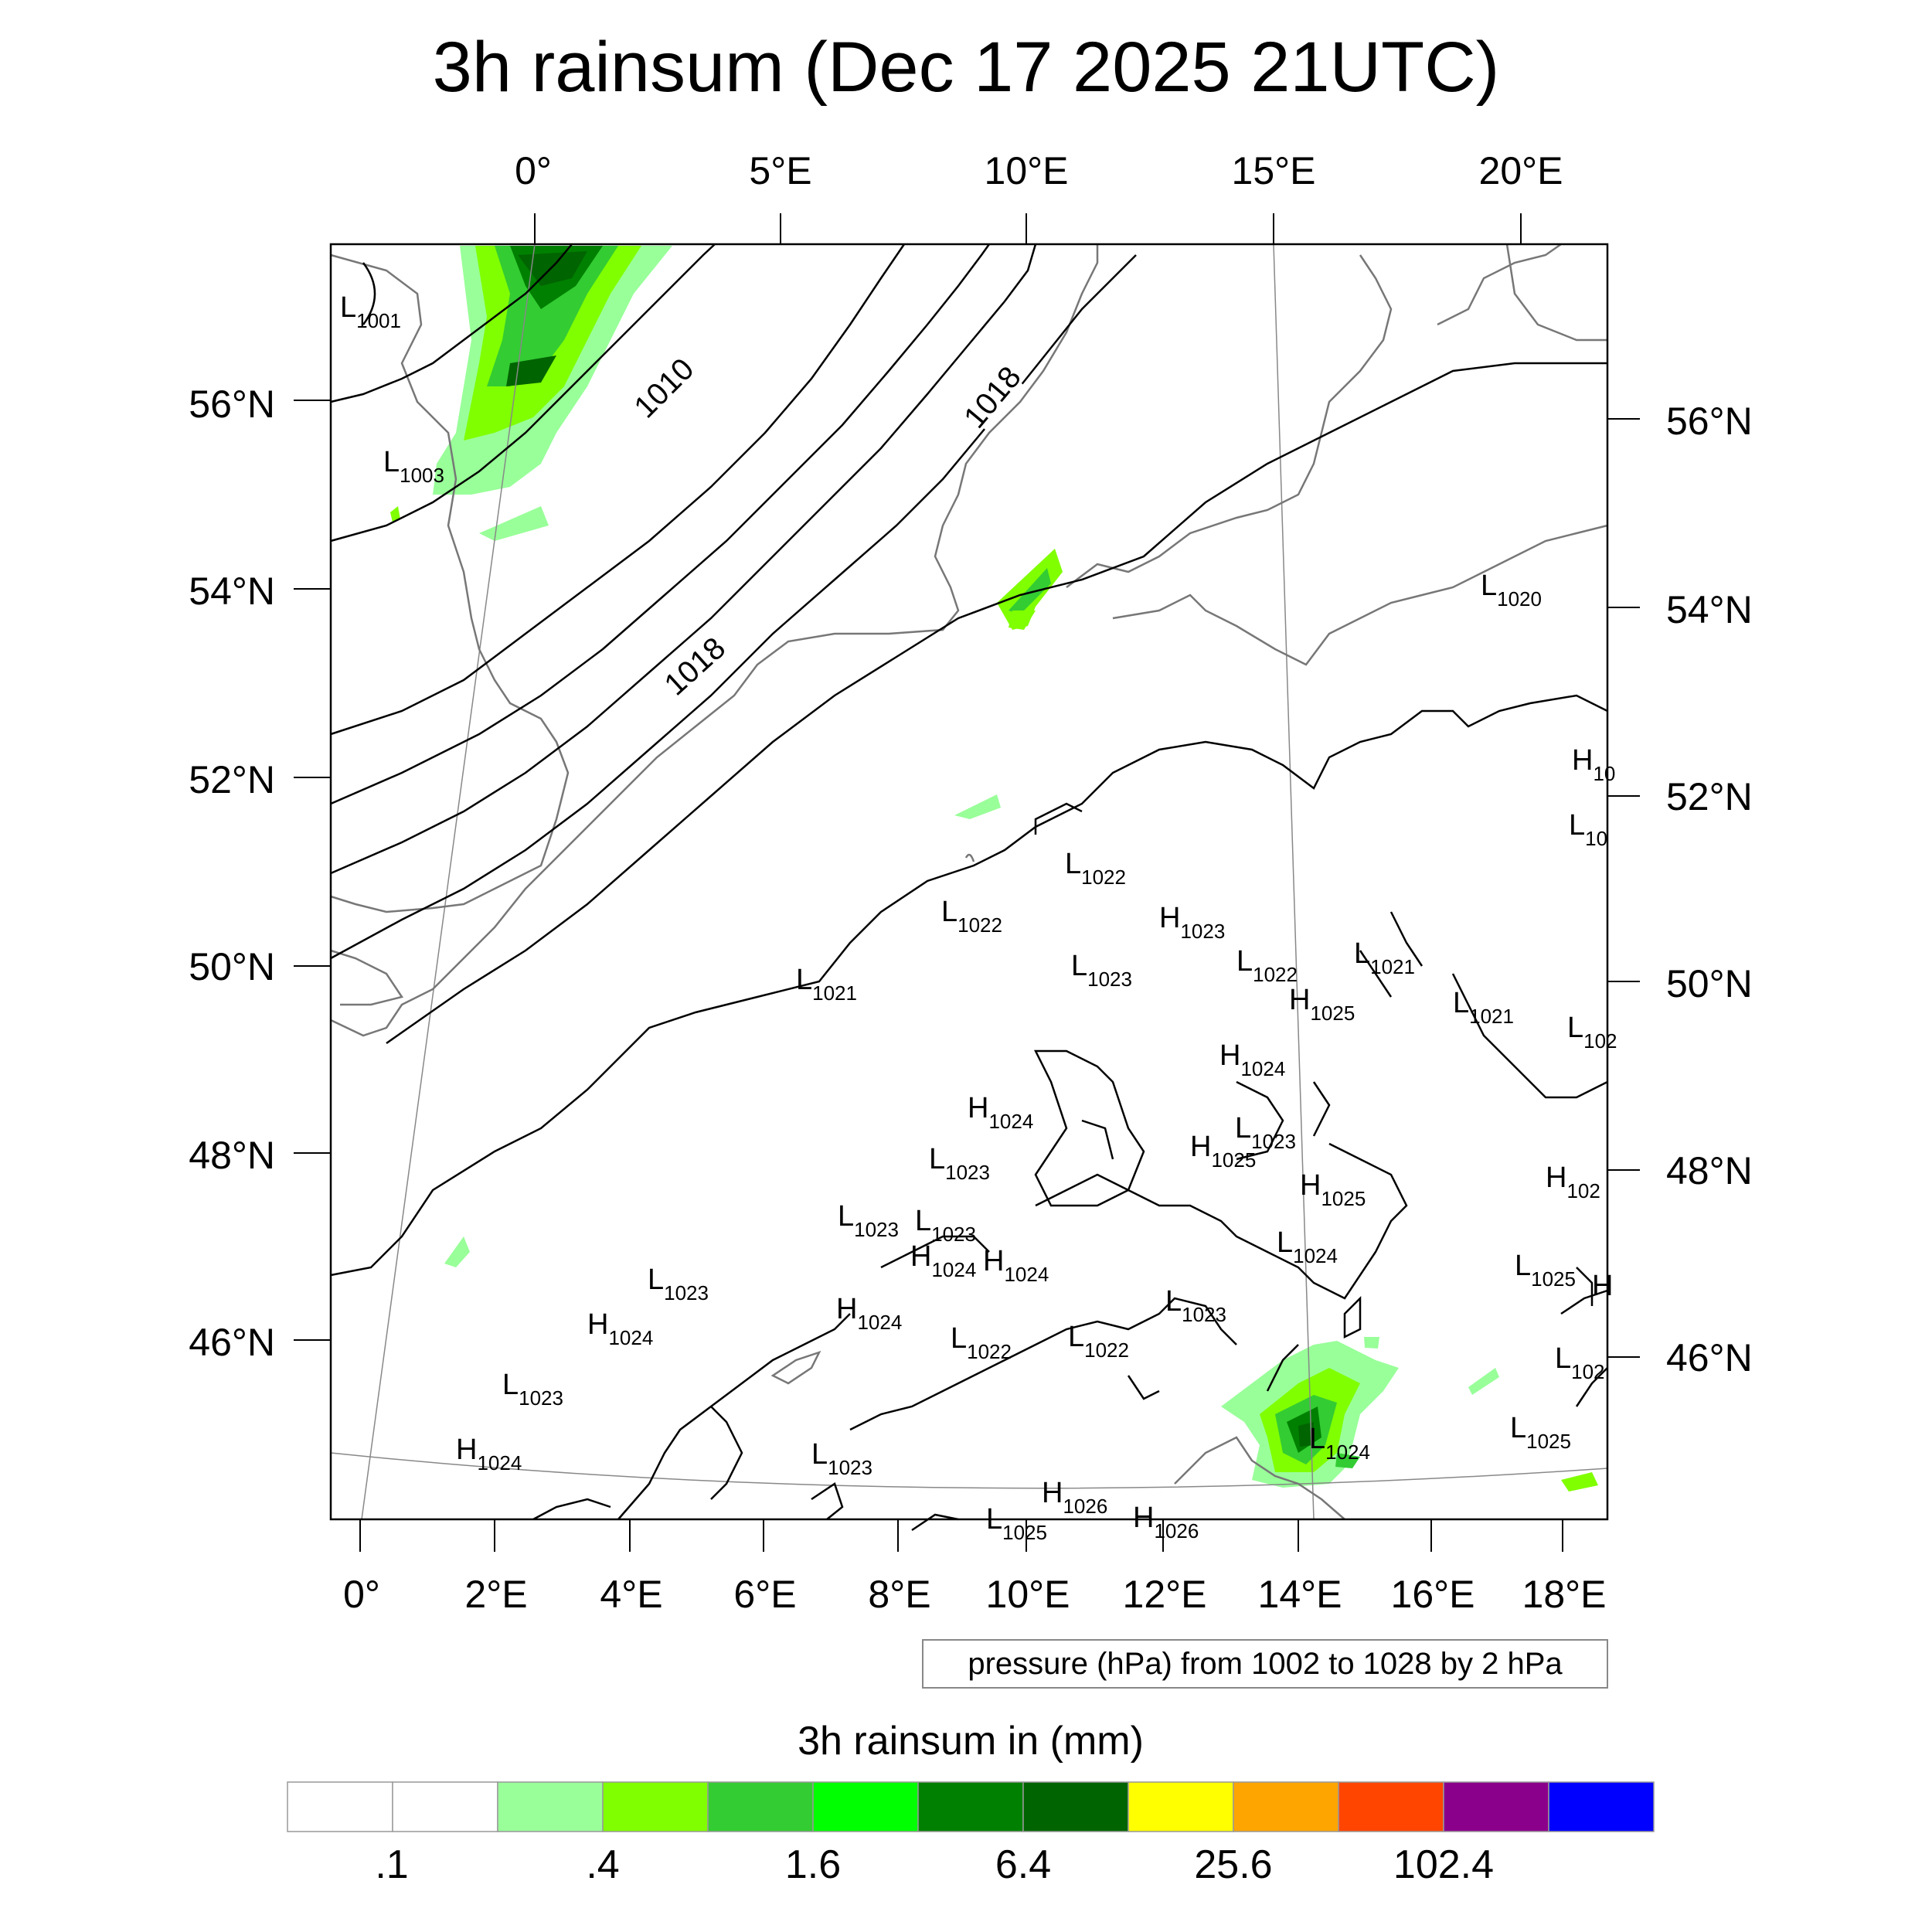  Describe the element at coordinates (232, 873) in the screenshot. I see `left-lat-labels: 56°N 54°N 52°N 50°N 48°N 46°N` at that location.